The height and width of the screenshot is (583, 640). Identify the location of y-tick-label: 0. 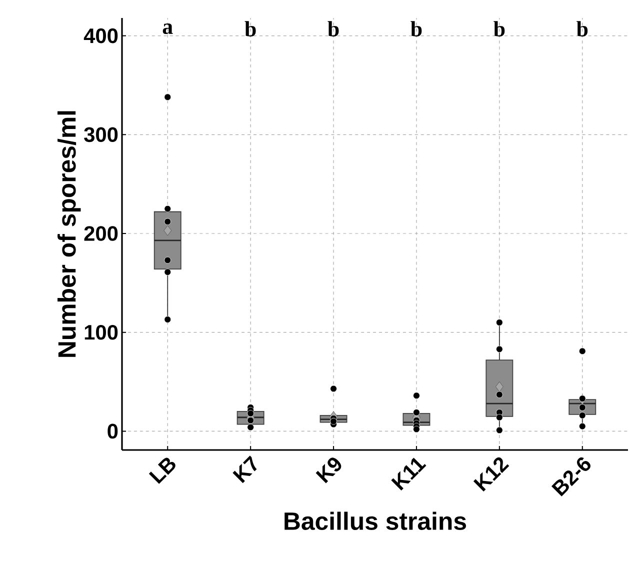
(113, 431).